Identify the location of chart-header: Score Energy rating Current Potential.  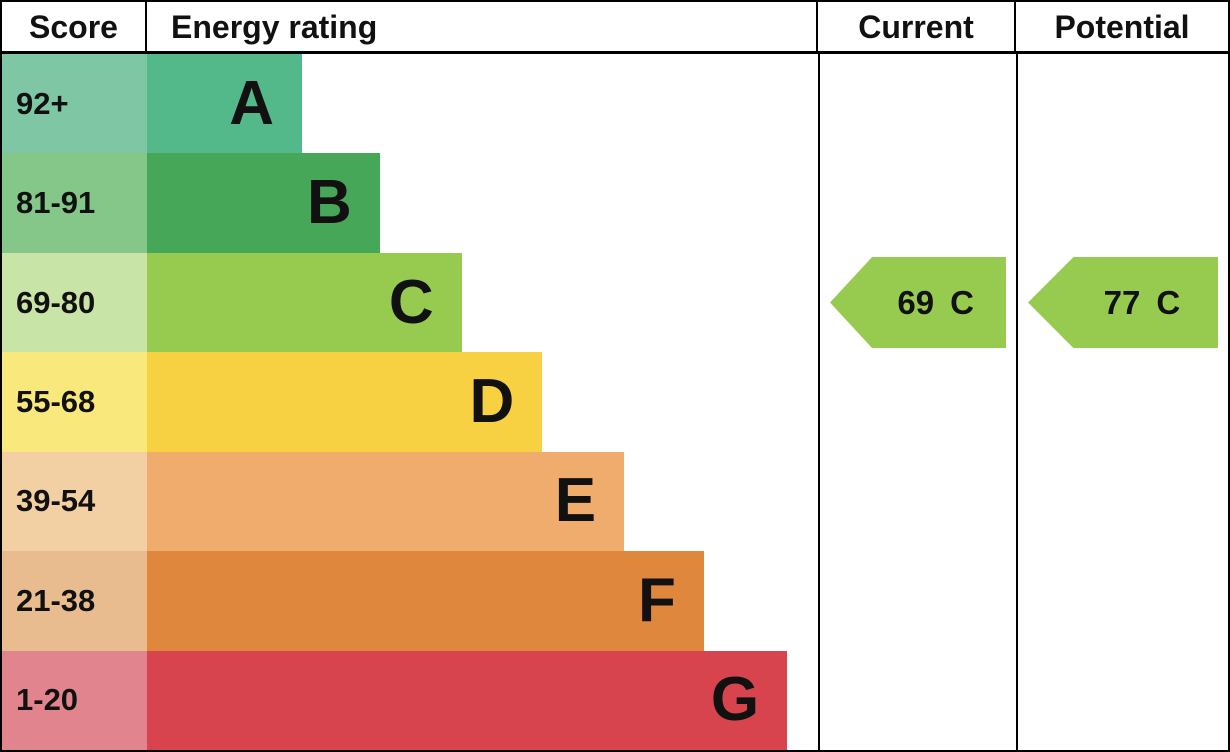
(615, 28).